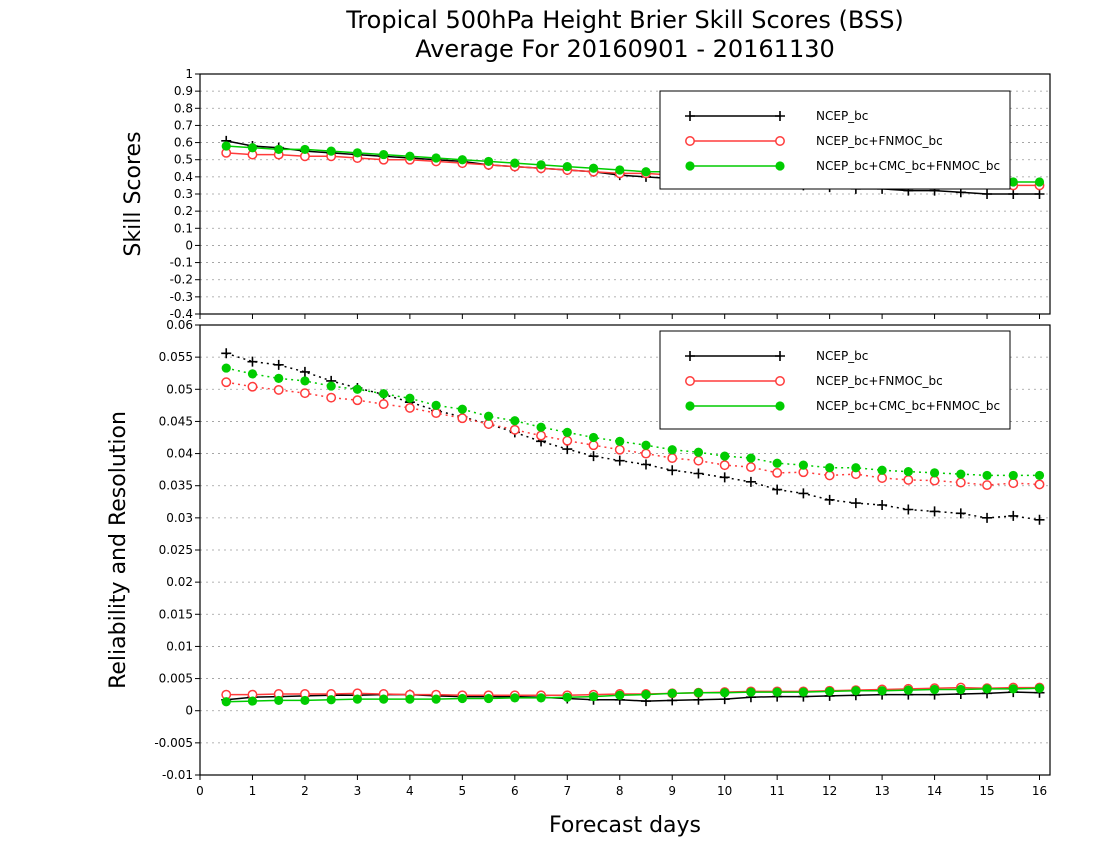  What do you see at coordinates (189, 245) in the screenshot?
I see `skill-y-tick-label: 0` at bounding box center [189, 245].